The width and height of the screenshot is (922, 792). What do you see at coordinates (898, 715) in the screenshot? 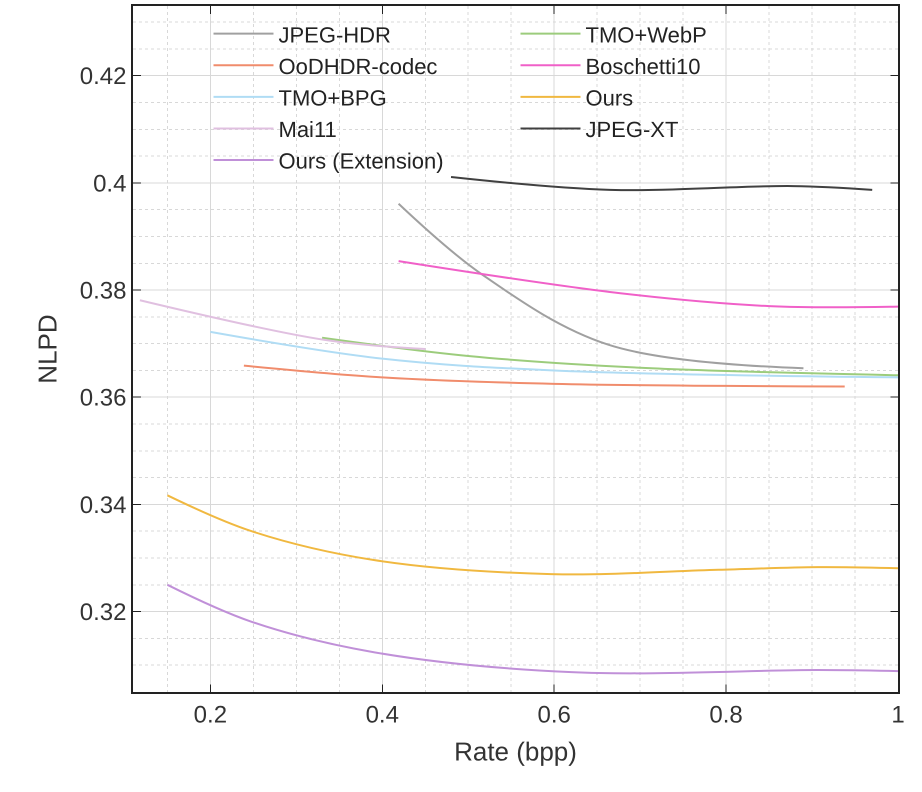
I see `x-tick-label: 1` at bounding box center [898, 715].